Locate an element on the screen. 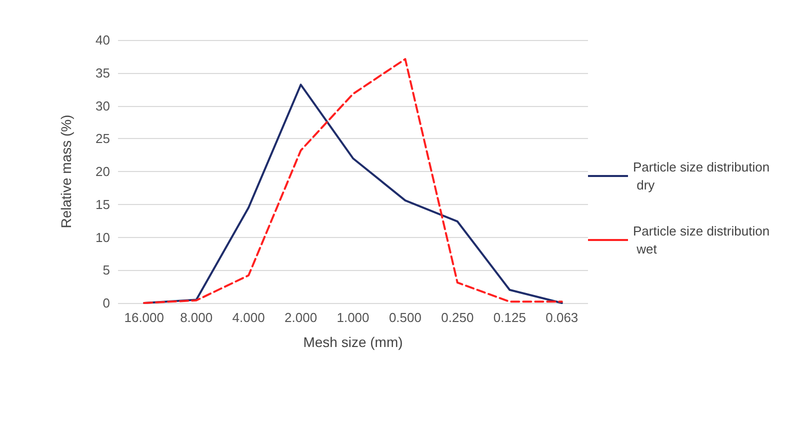 This screenshot has width=797, height=421. x-tick-label: 0.250 is located at coordinates (457, 317).